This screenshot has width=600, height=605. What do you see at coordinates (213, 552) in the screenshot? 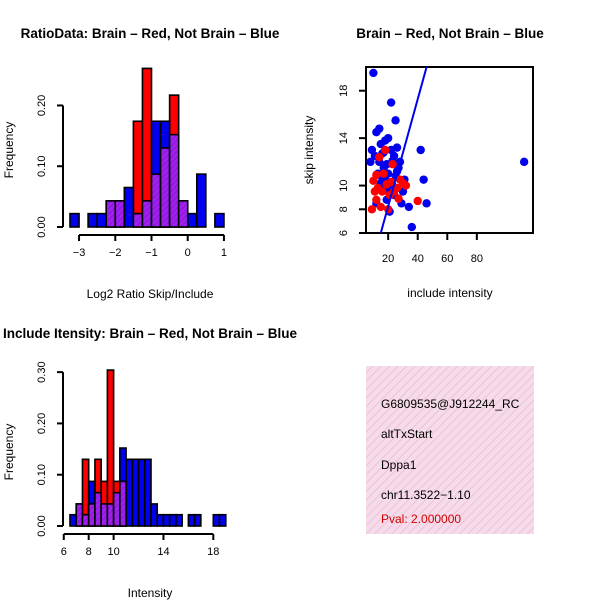
I see `intensity-hist-x-tick-label-4: 18` at bounding box center [213, 552].